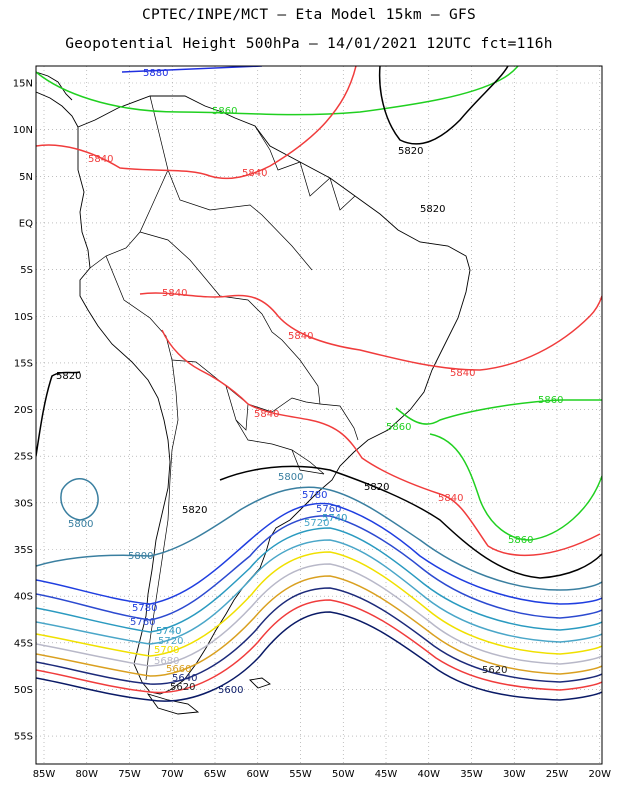 This screenshot has width=618, height=800. Describe the element at coordinates (23, 597) in the screenshot. I see `latitude-tick-label: 40S` at that location.